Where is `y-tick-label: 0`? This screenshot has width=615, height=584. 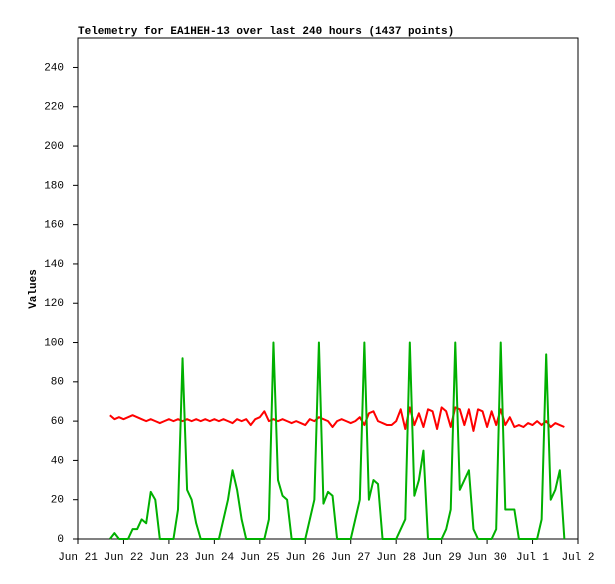 y-tick-label: 0 is located at coordinates (60, 540).